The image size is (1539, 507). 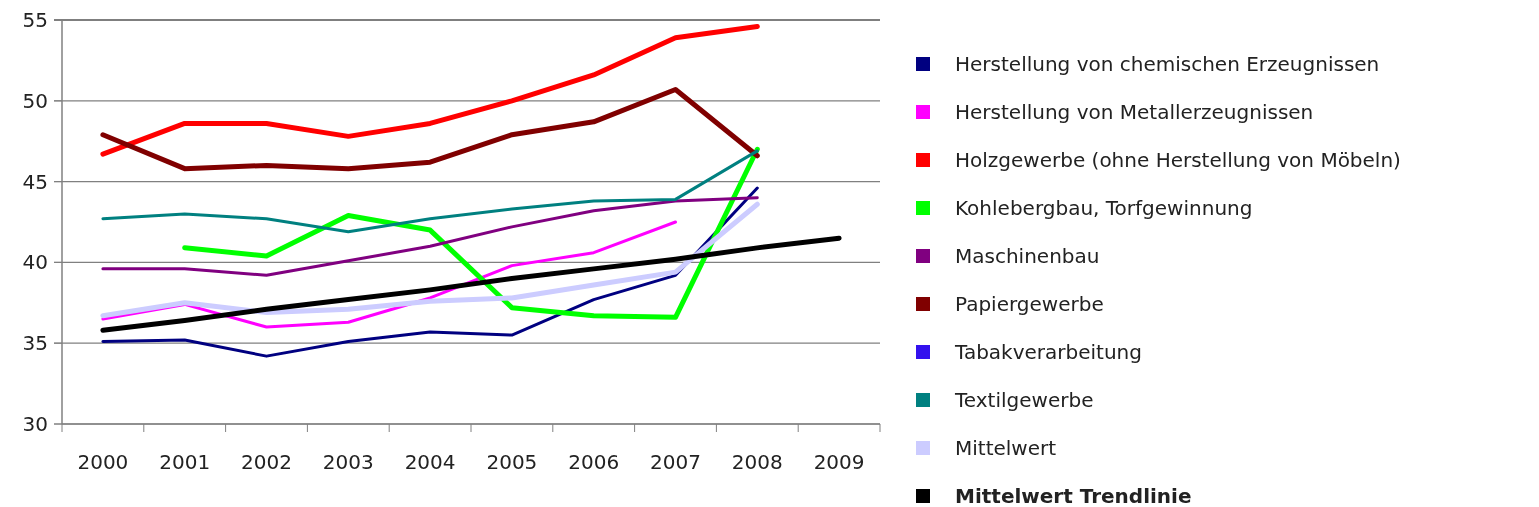 I want to click on x-tick-label: 2000, so click(x=103, y=462).